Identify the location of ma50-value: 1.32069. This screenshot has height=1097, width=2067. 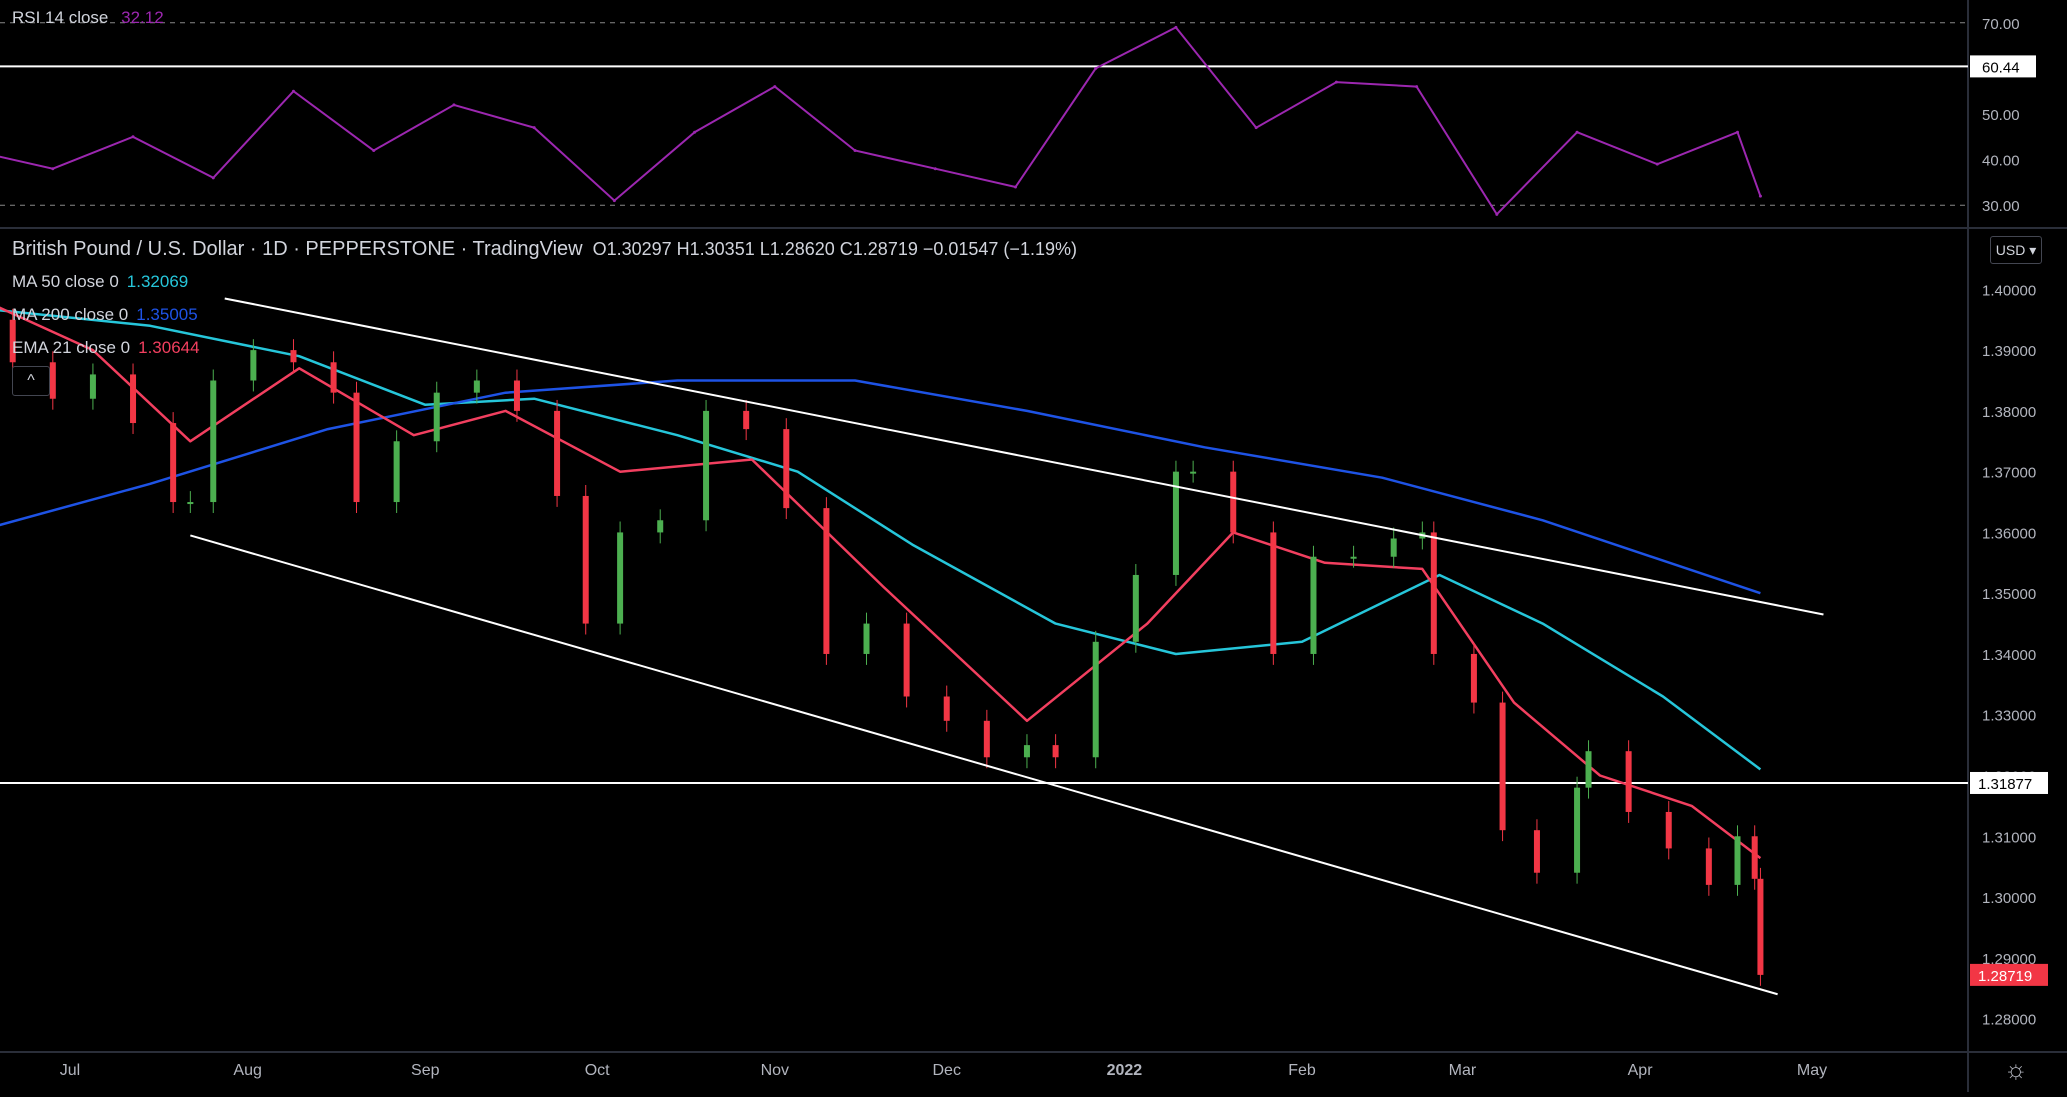
(157, 281).